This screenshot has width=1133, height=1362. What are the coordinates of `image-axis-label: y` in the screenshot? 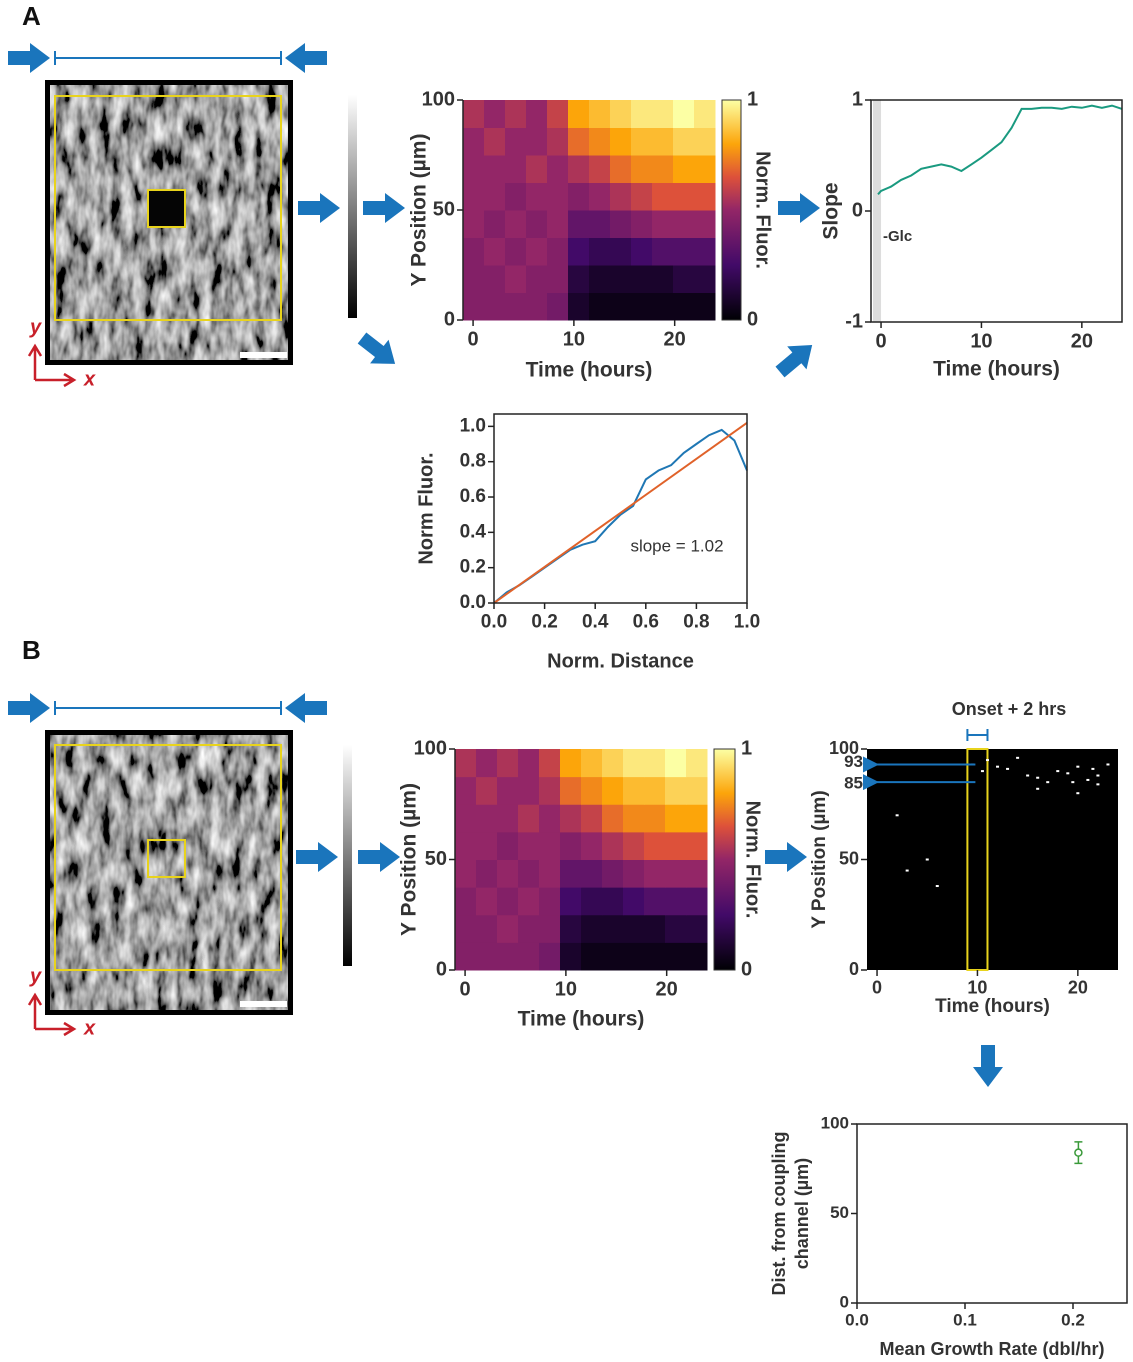 It's located at (35, 976).